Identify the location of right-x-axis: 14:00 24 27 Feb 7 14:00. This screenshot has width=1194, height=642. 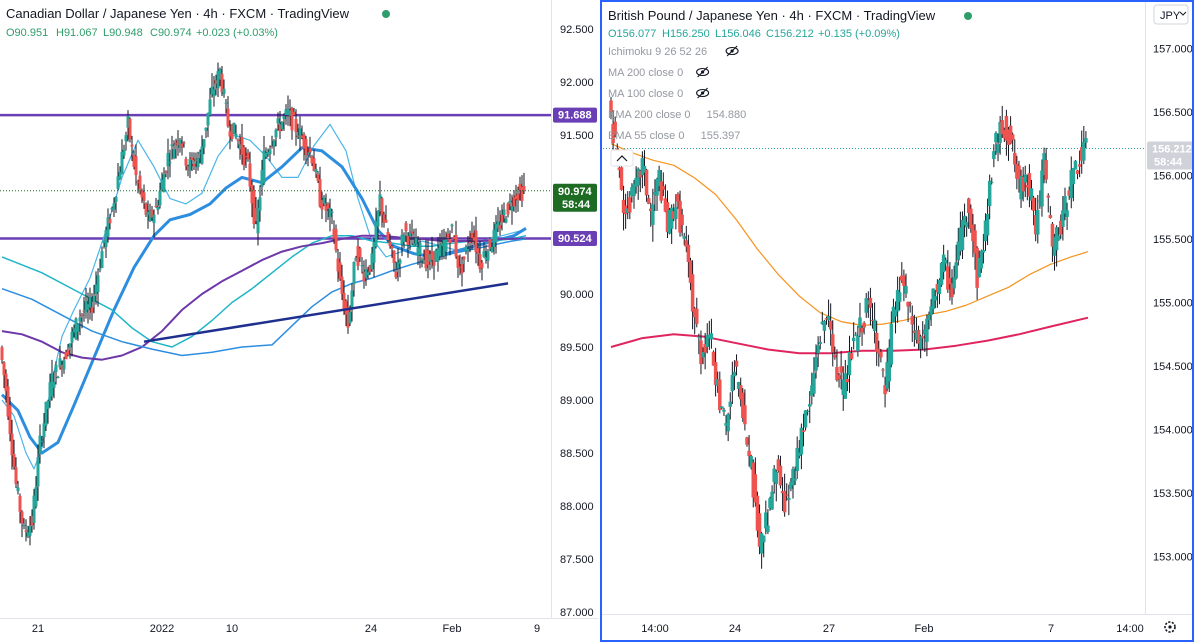
(892, 629).